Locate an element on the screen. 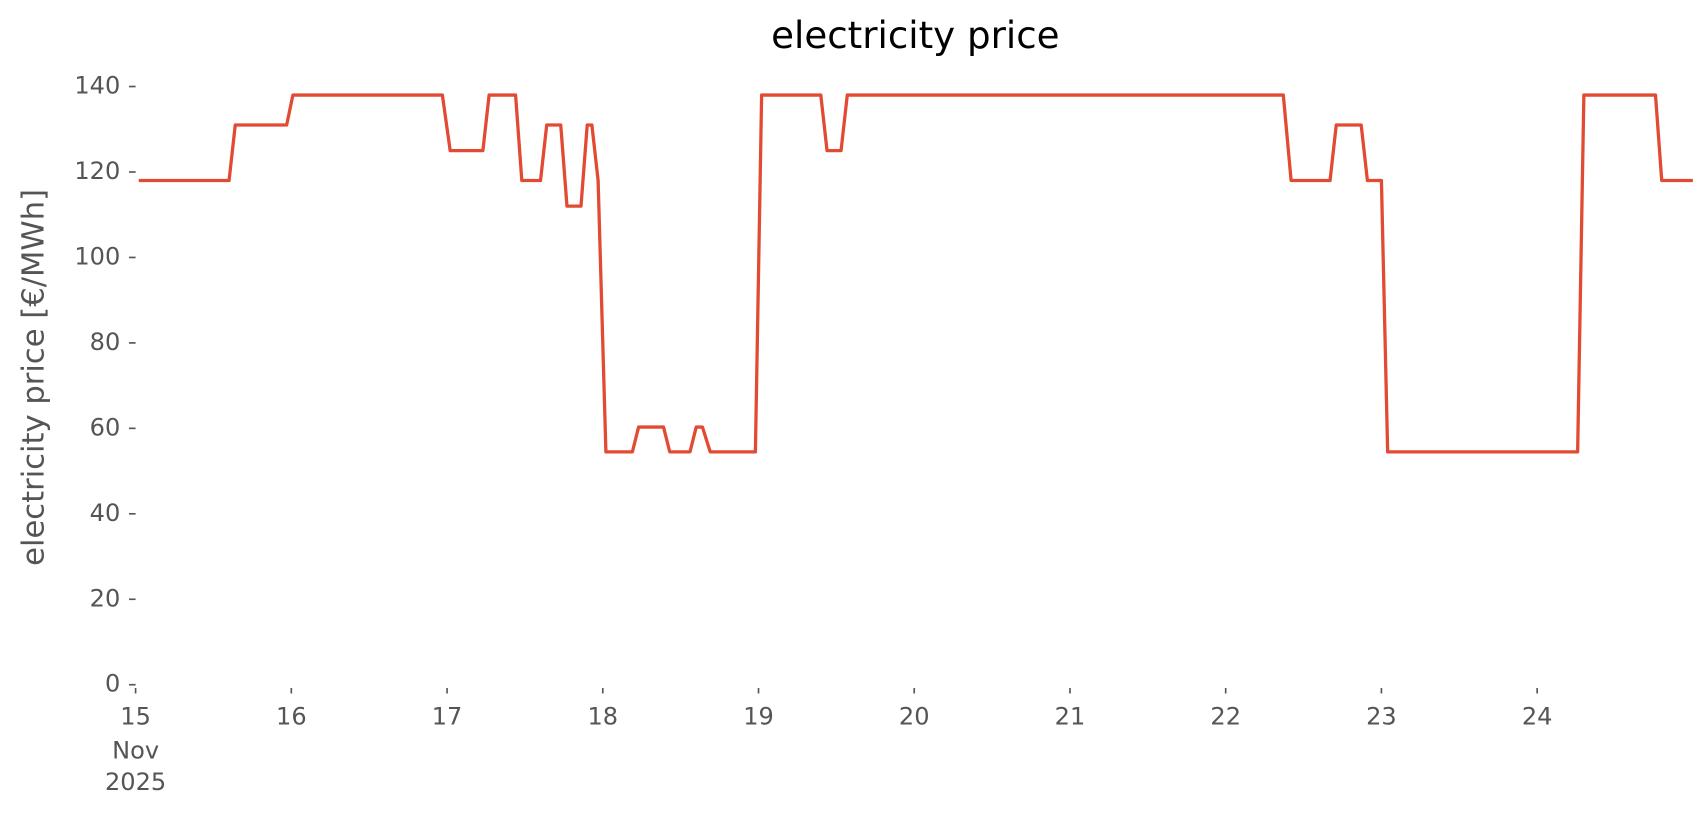 The width and height of the screenshot is (1706, 815). x-tick-label: 18 is located at coordinates (602, 717).